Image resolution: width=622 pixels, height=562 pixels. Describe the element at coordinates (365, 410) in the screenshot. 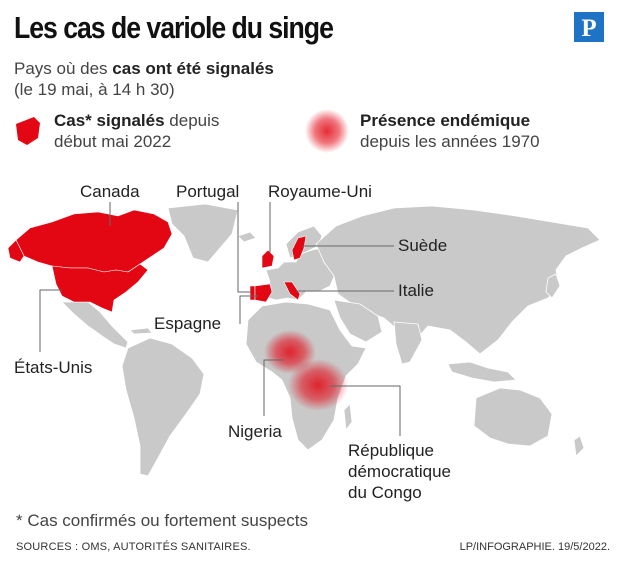

I see `leader-rdc` at that location.